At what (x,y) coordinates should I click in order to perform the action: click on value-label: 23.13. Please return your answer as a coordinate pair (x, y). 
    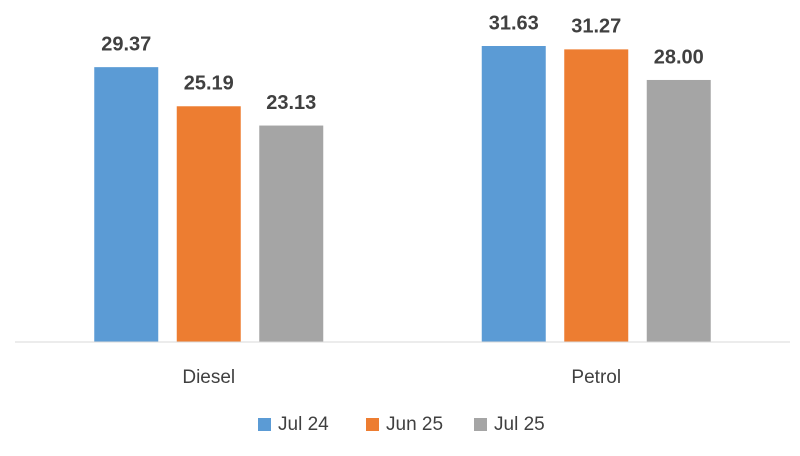
    Looking at the image, I should click on (291, 103).